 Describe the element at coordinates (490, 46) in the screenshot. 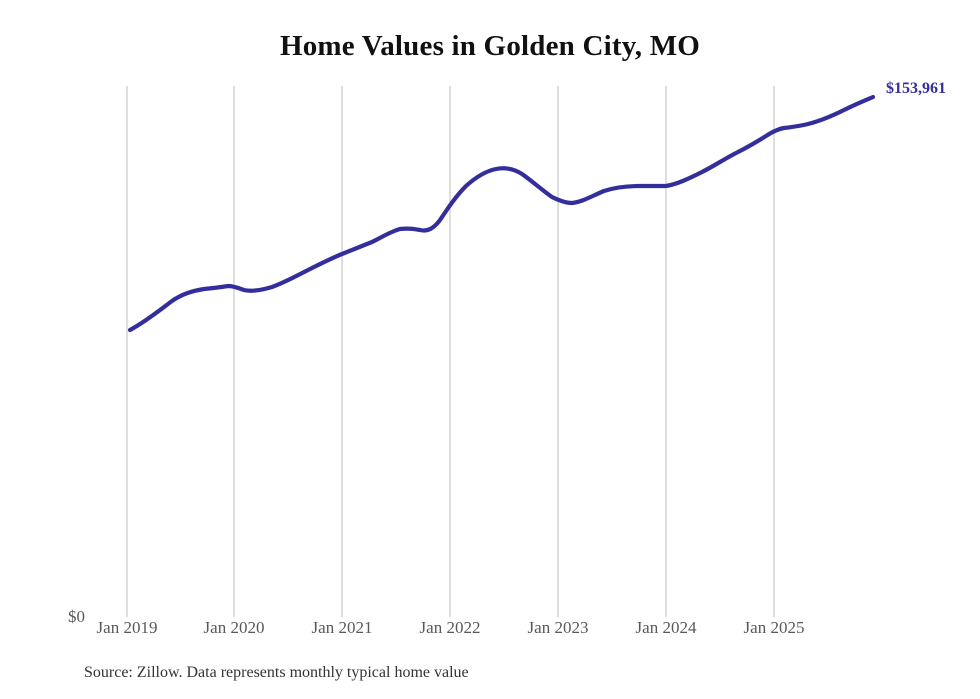

I see `page-title: Home Values in Golden City, MO` at that location.